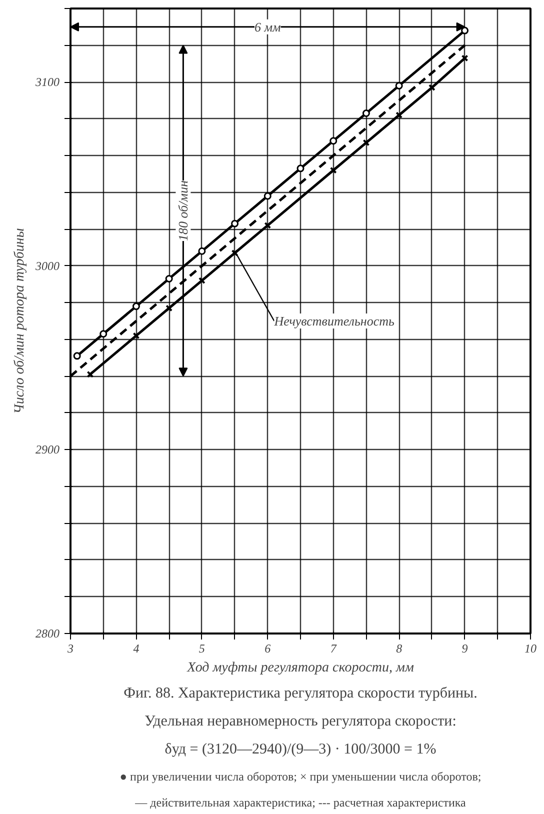 The height and width of the screenshot is (814, 544). I want to click on annotation: 6 мм, so click(267, 26).